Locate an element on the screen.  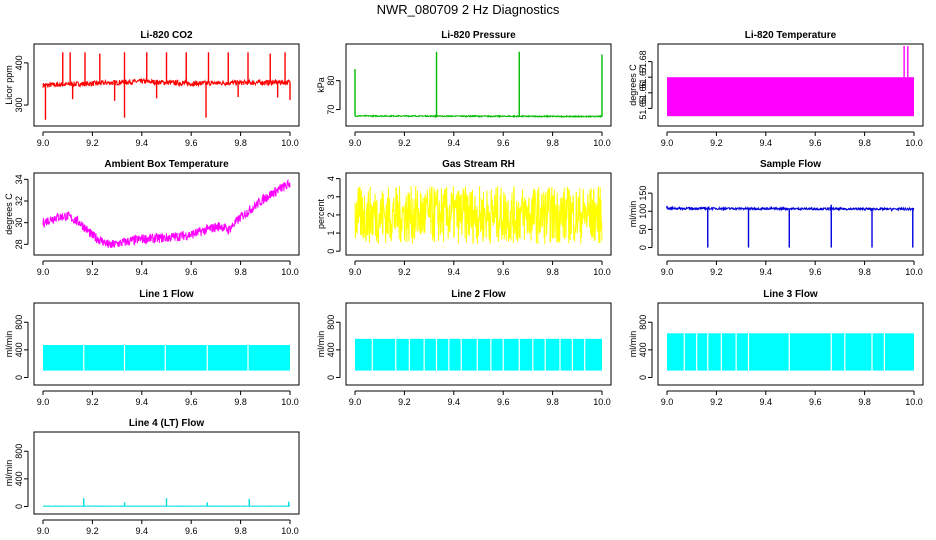
y-tick-label: 2 is located at coordinates (331, 214).